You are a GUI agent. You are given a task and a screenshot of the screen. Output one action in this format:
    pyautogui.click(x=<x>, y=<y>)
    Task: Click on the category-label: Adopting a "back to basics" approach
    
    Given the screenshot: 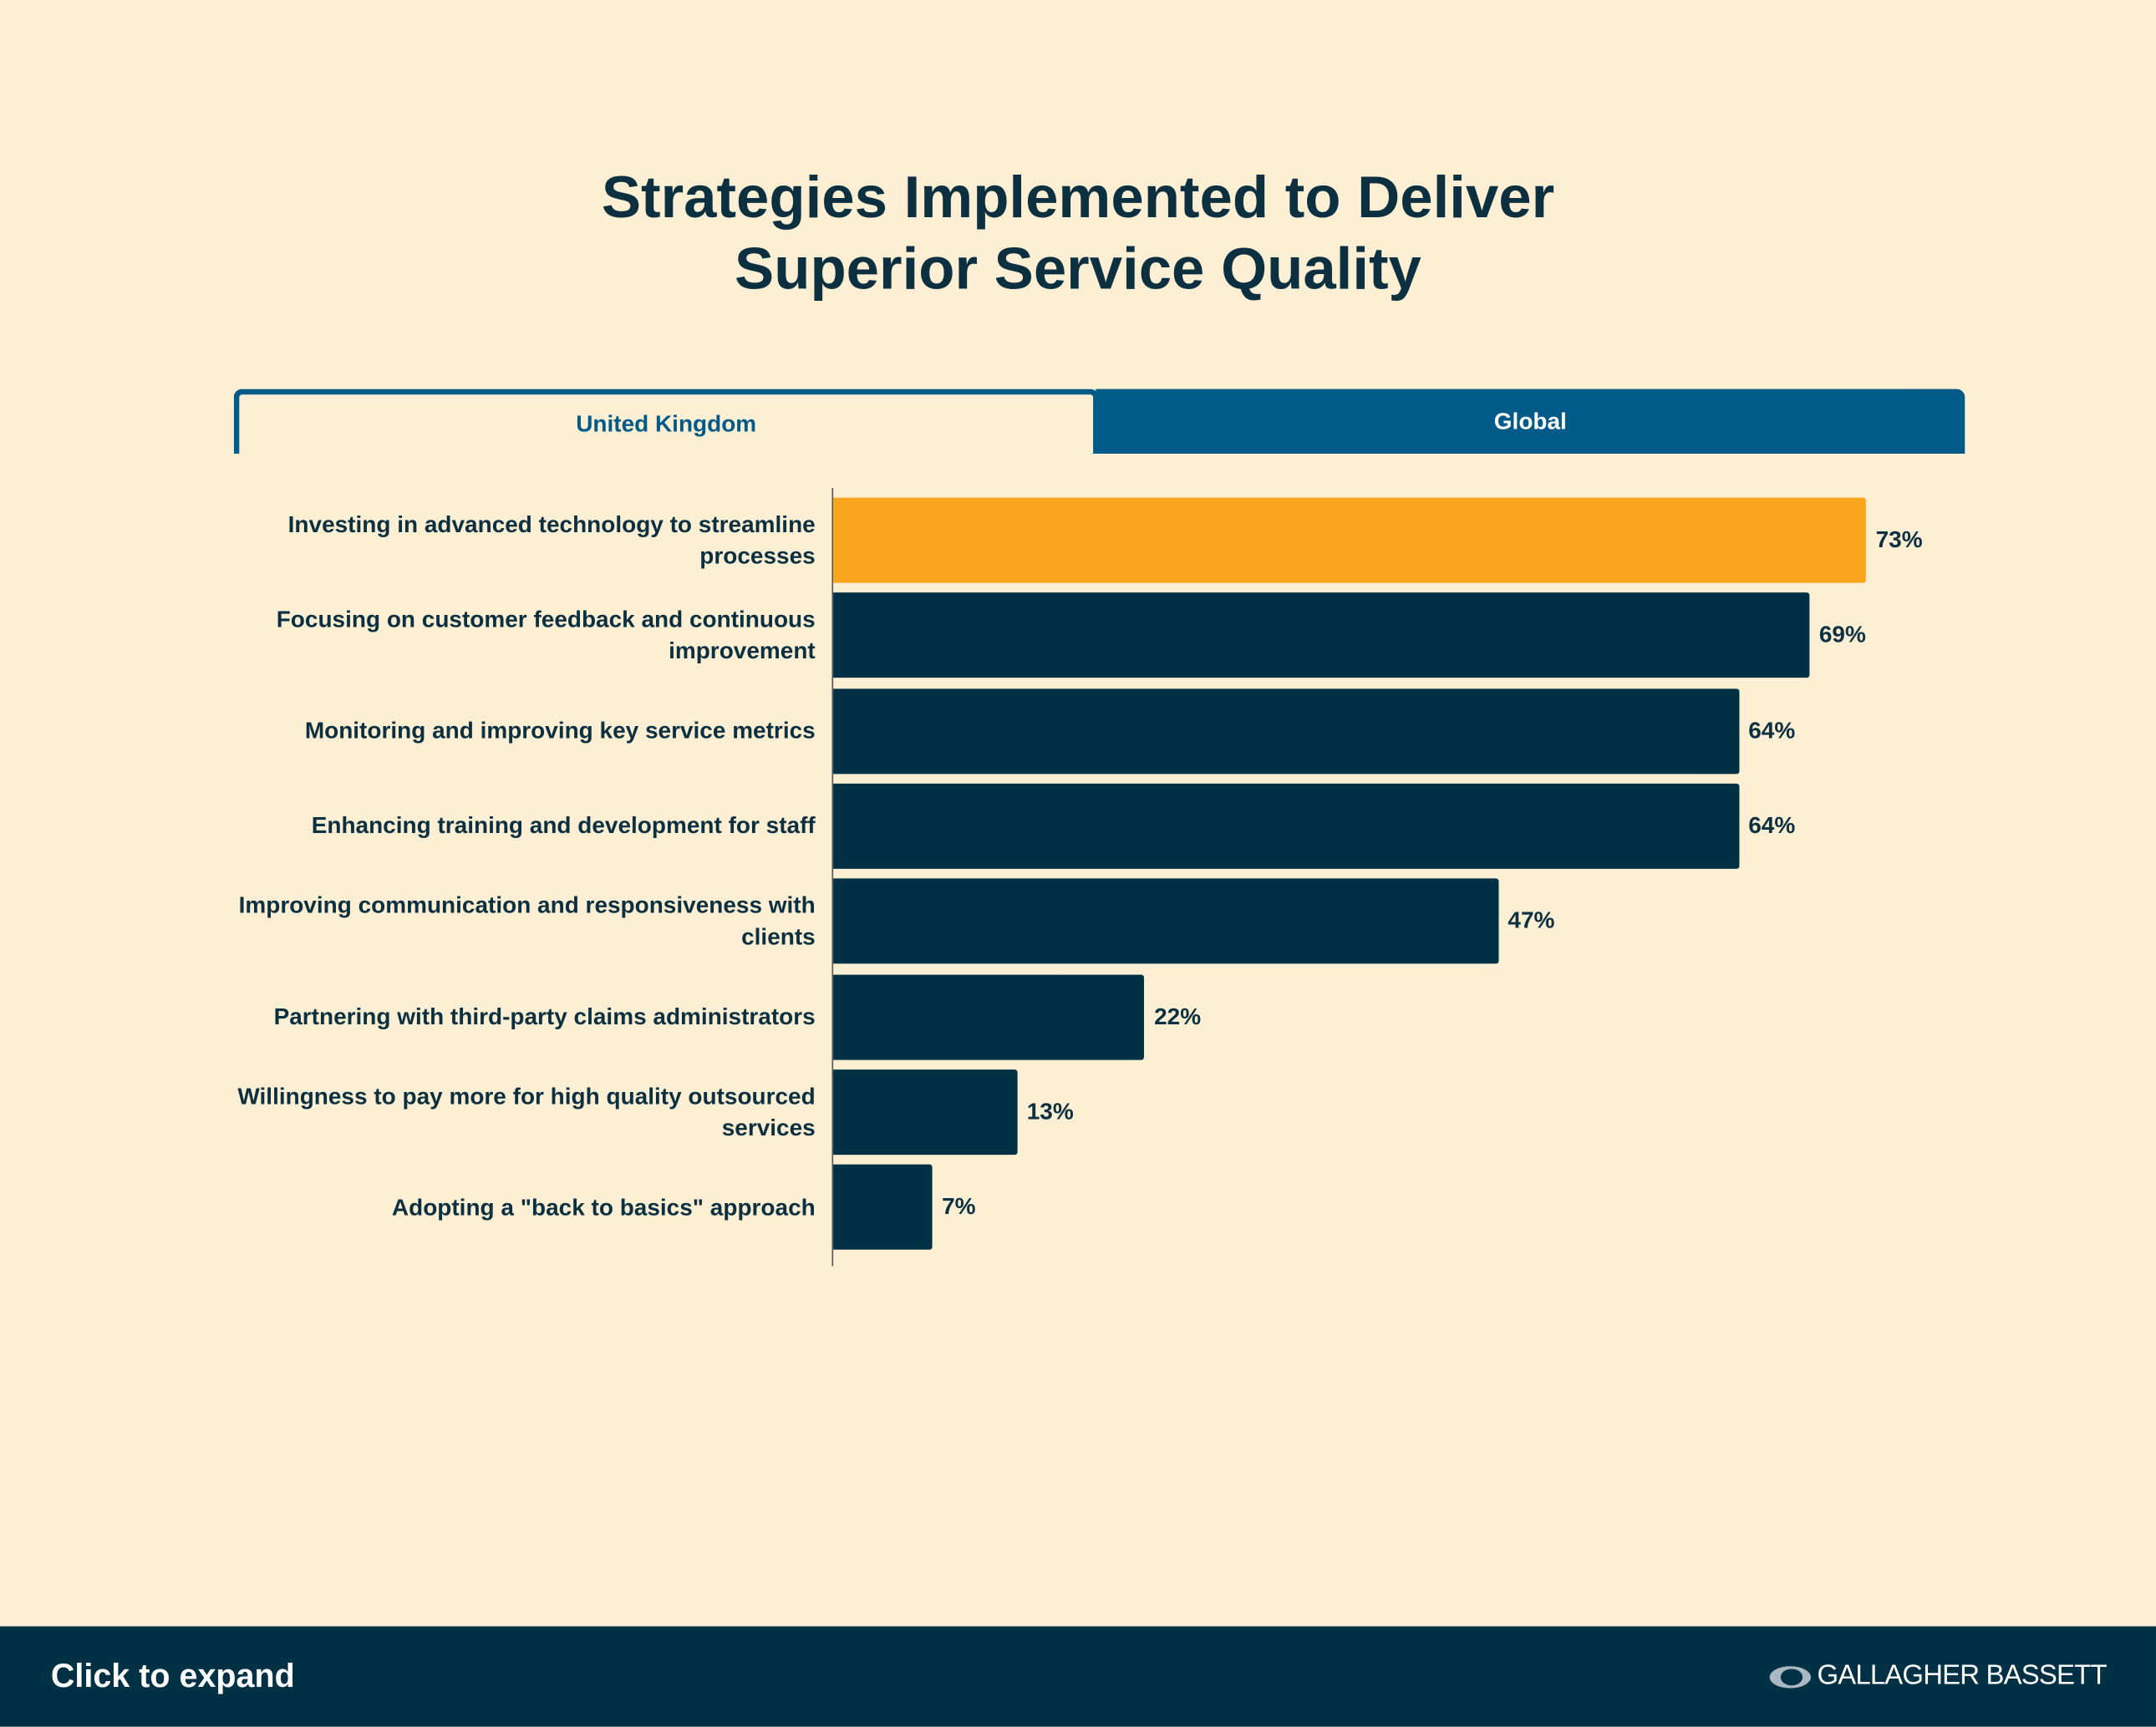 What is the action you would take?
    pyautogui.click(x=603, y=1207)
    